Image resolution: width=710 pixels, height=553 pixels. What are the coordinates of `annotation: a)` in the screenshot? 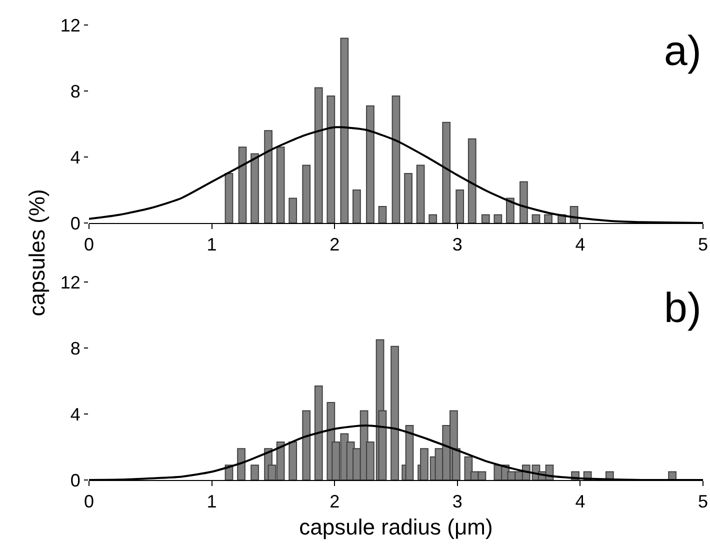 It's located at (683, 50).